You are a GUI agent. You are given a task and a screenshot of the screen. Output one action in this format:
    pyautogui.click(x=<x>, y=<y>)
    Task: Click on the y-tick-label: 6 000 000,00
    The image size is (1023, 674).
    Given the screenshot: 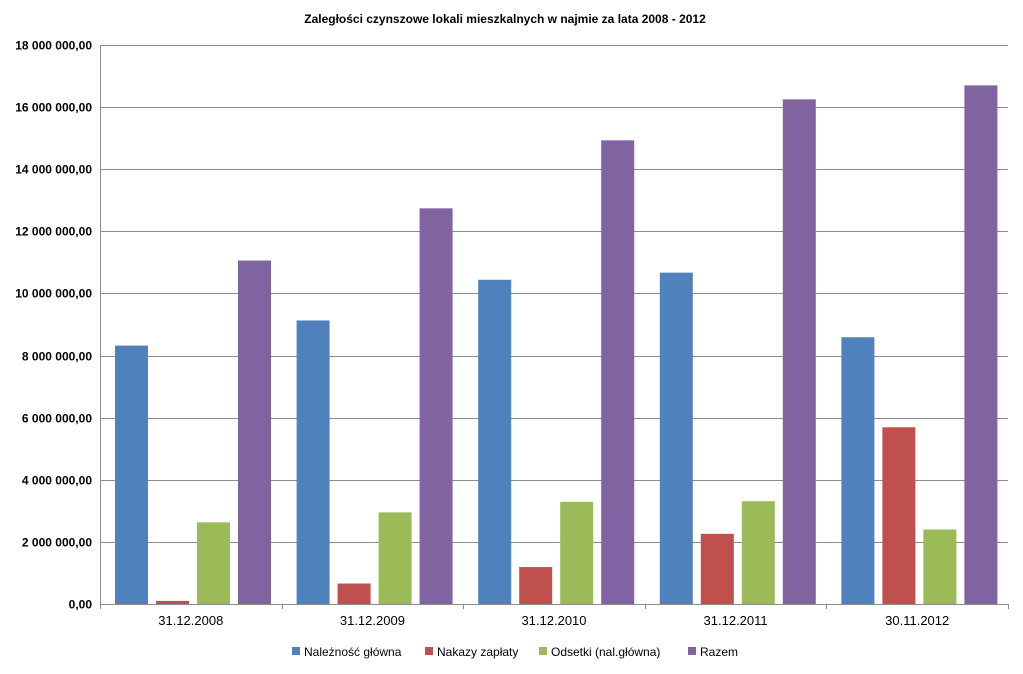 What is the action you would take?
    pyautogui.click(x=57, y=419)
    